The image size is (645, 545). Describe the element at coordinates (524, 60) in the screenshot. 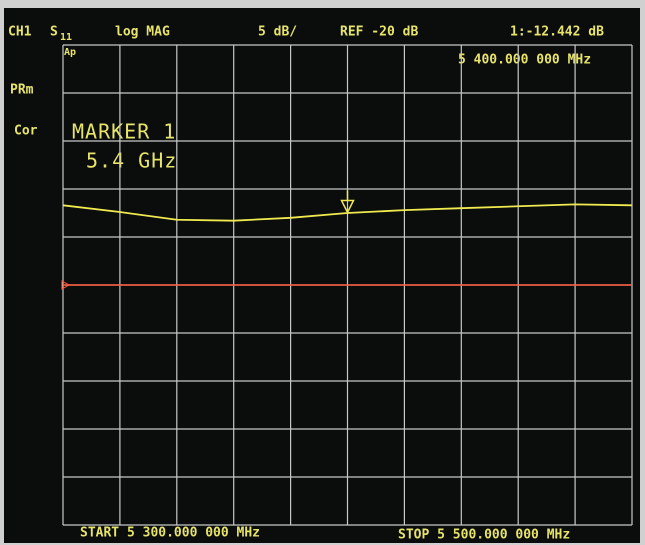

I see `marker-freq: 5 400.000 000 MHz` at that location.